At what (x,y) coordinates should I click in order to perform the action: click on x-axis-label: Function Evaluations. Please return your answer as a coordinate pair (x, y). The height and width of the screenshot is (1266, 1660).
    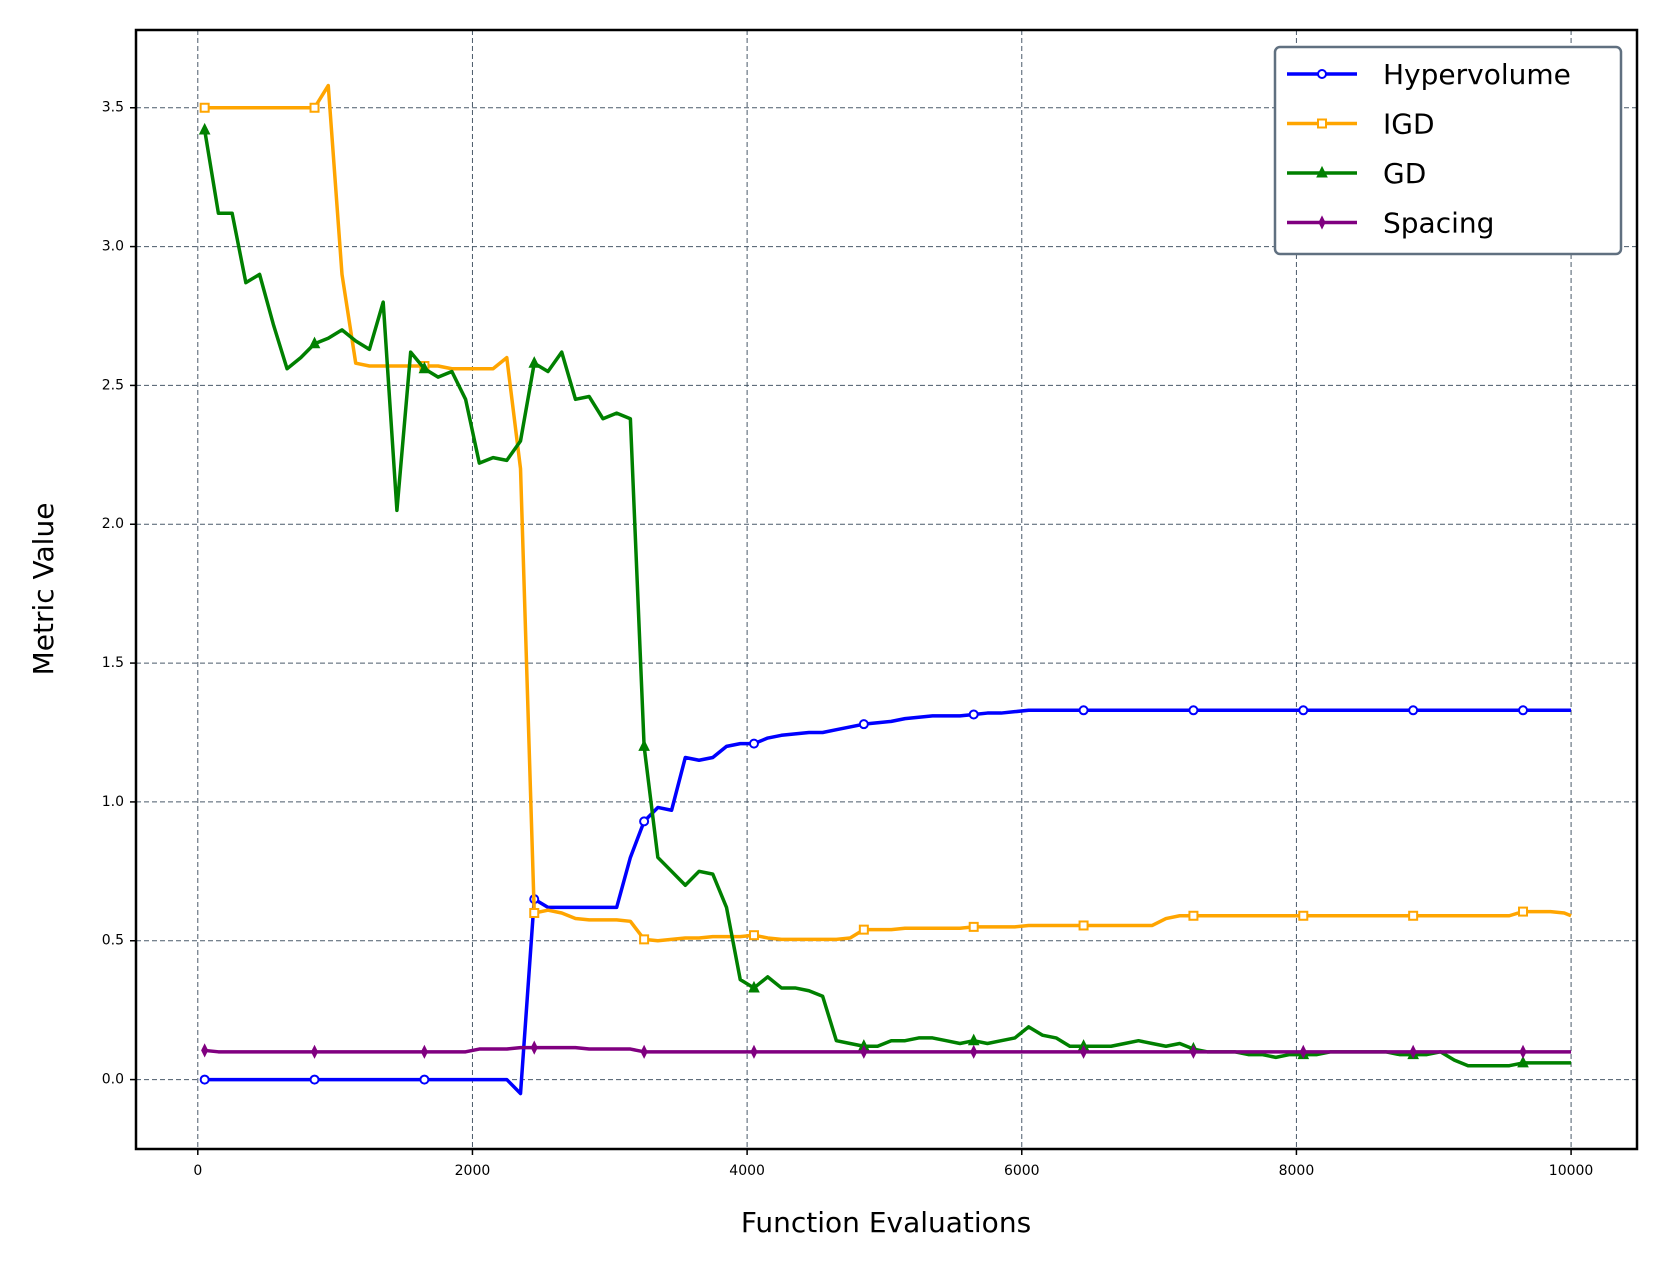
    Looking at the image, I should click on (886, 1222).